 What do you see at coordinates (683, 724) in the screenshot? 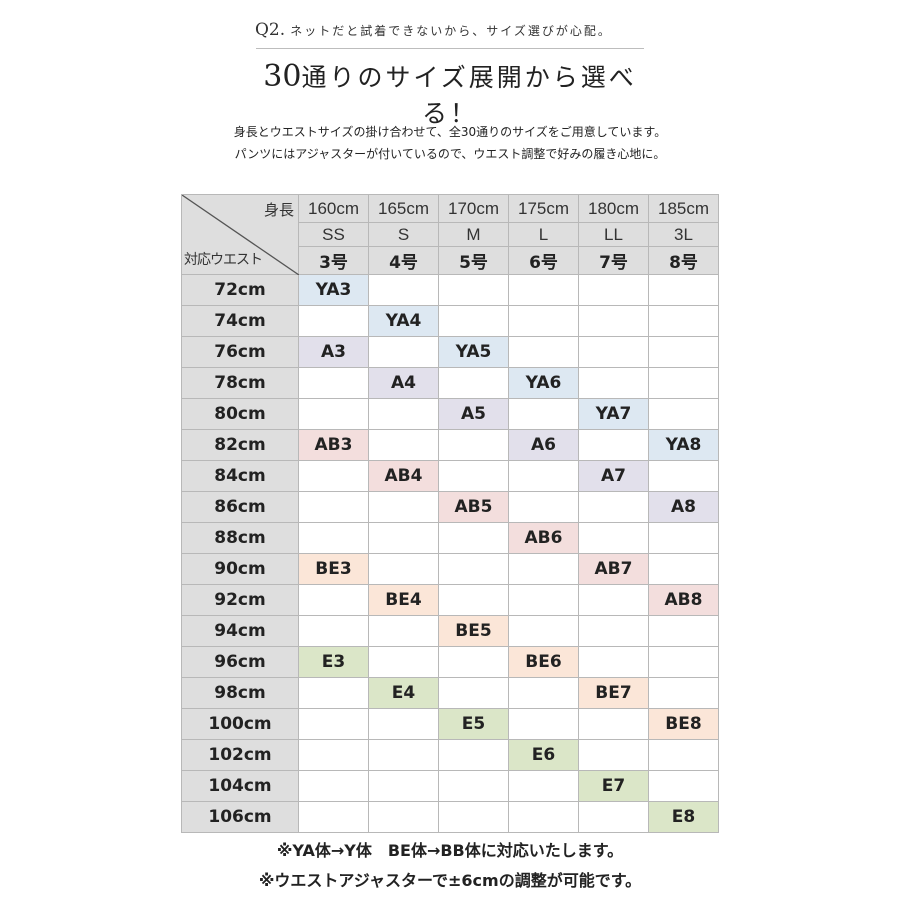
I see `size-cell: BE8` at bounding box center [683, 724].